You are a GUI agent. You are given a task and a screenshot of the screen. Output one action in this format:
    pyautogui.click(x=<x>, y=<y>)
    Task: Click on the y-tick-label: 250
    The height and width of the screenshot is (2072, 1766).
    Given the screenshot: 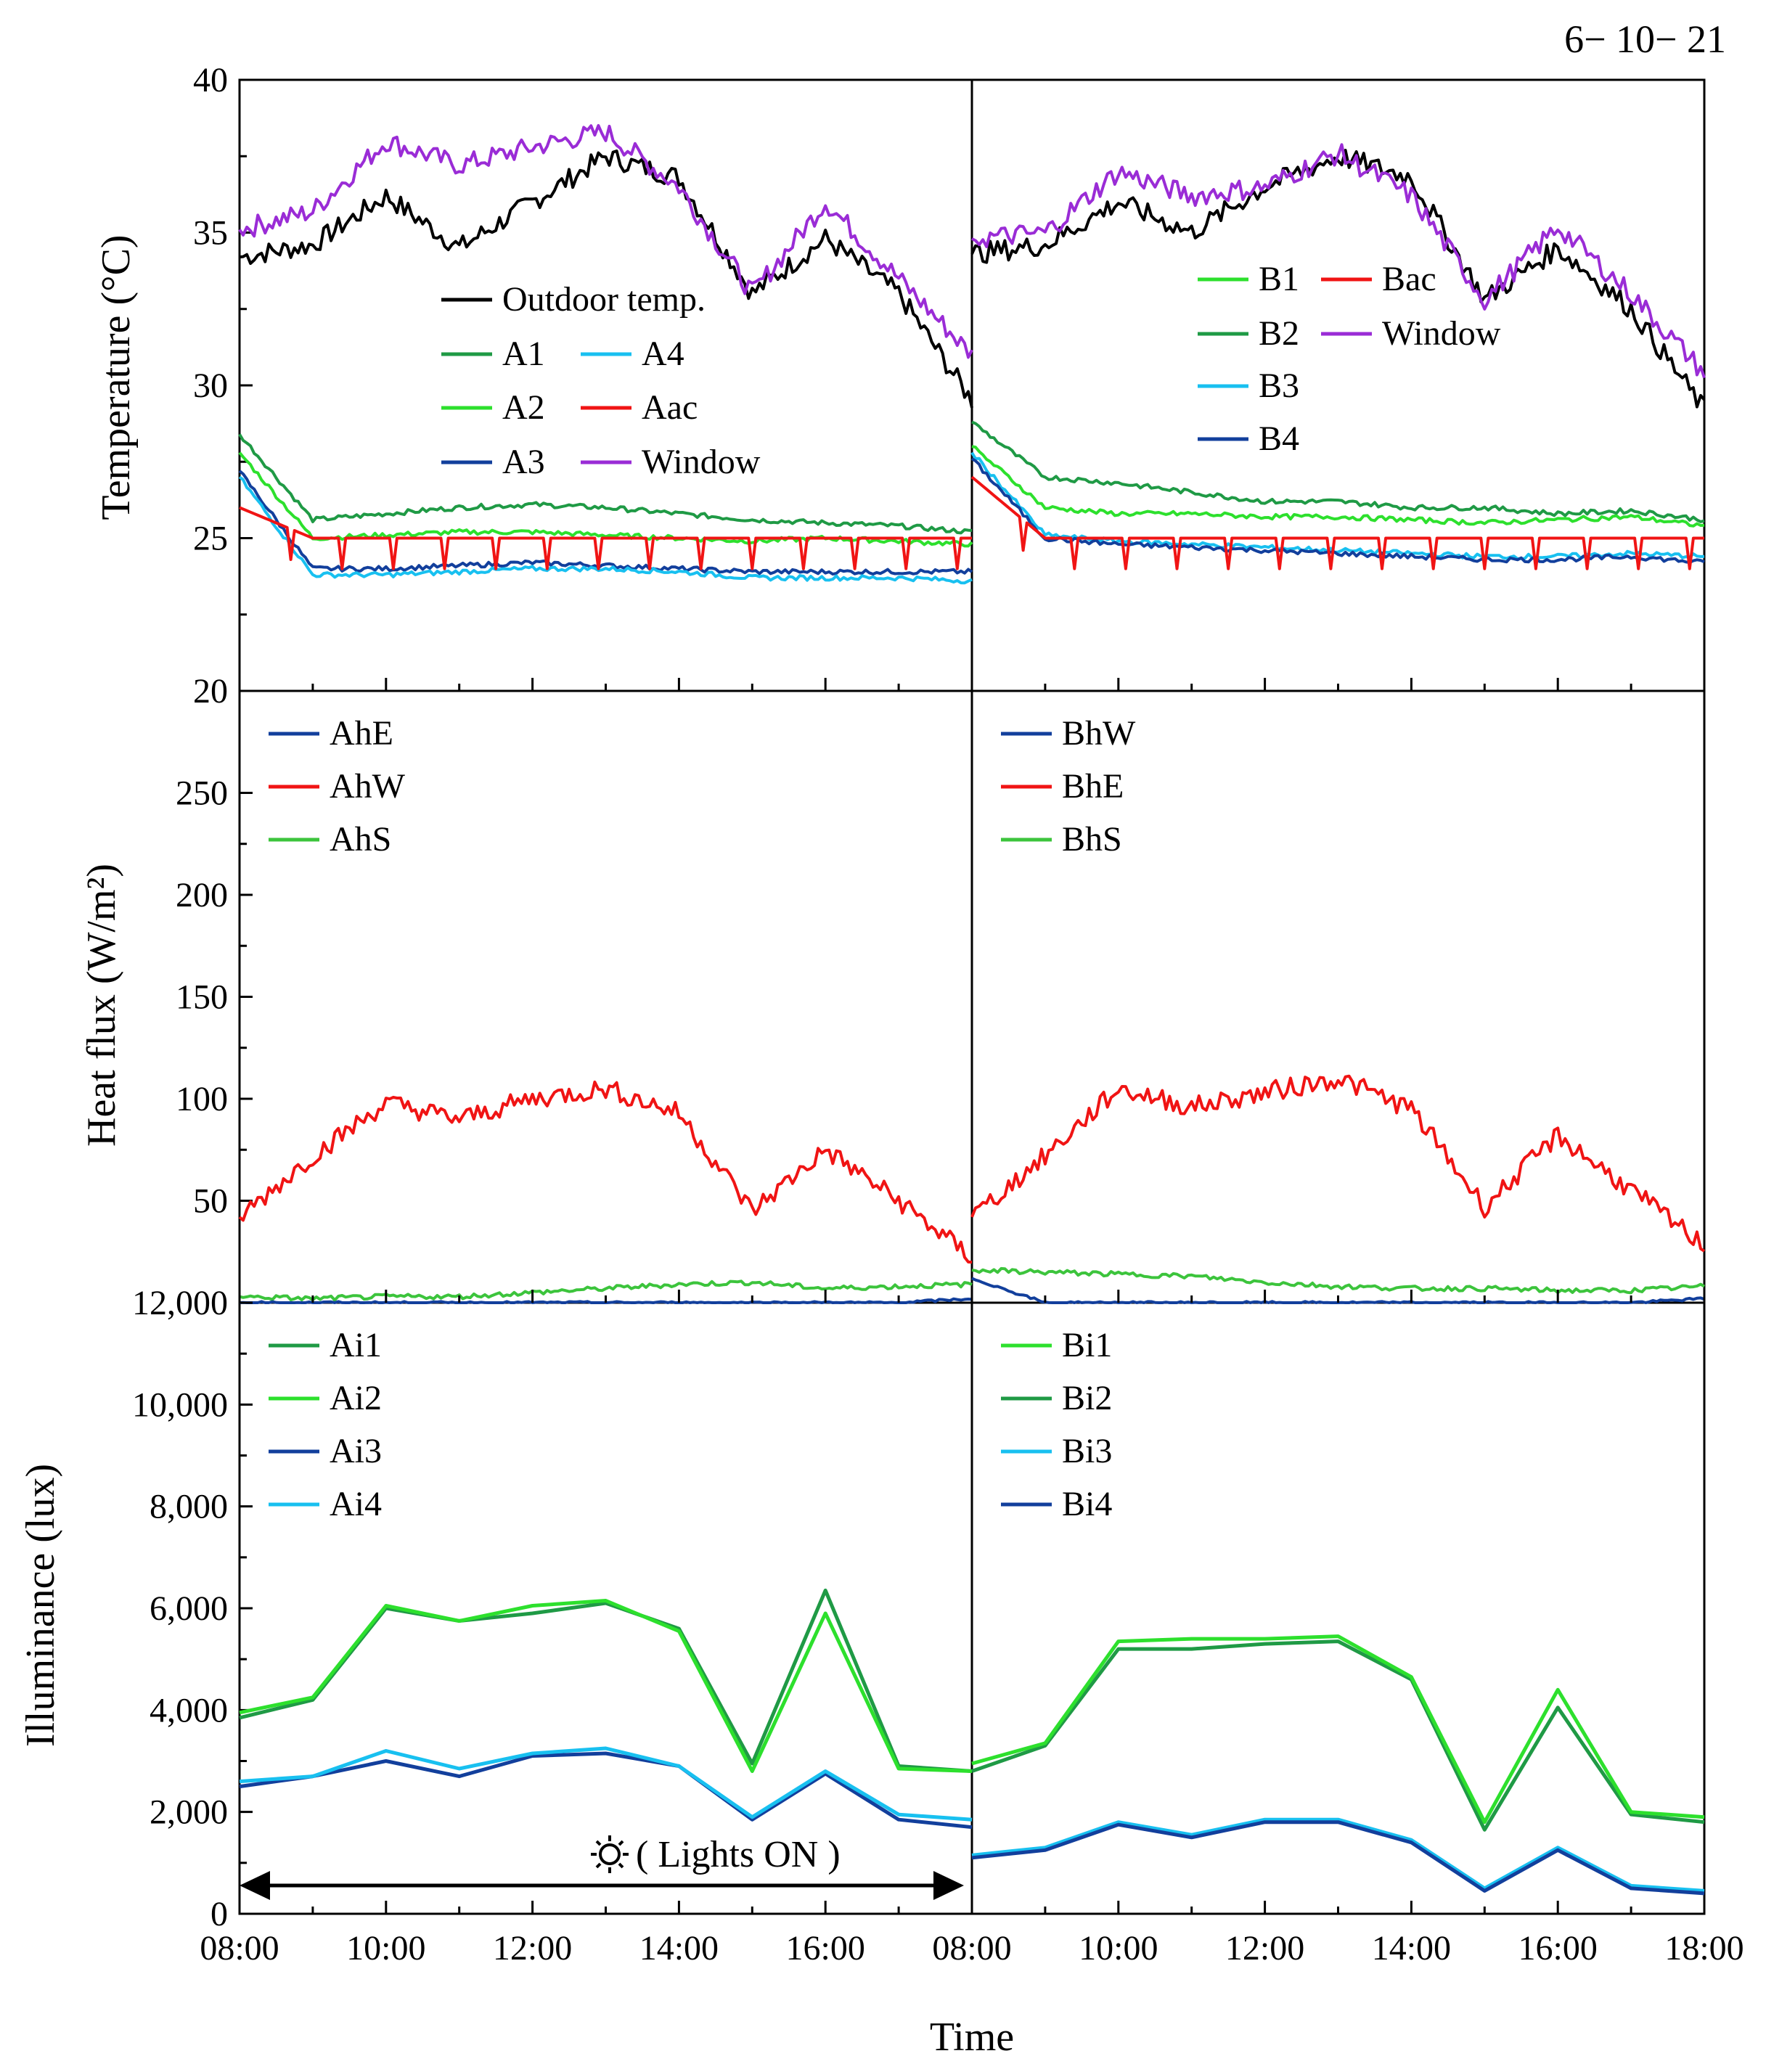 What is the action you would take?
    pyautogui.click(x=202, y=793)
    